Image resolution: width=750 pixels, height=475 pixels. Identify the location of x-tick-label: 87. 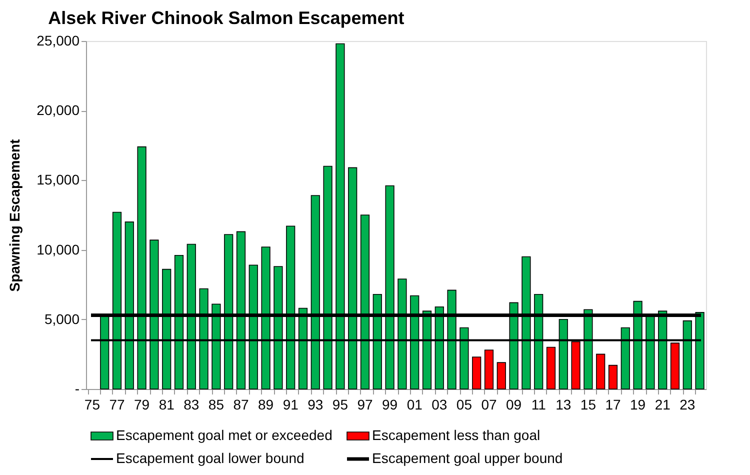
(241, 404).